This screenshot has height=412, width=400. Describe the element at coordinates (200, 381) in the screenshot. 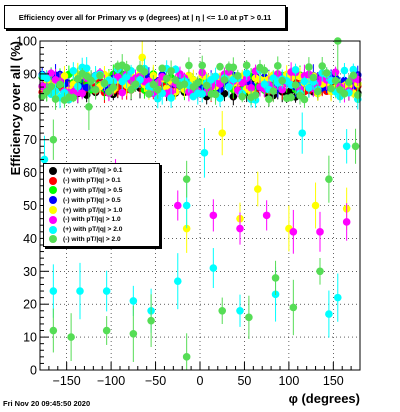

I see `x-tick-label: 0` at that location.